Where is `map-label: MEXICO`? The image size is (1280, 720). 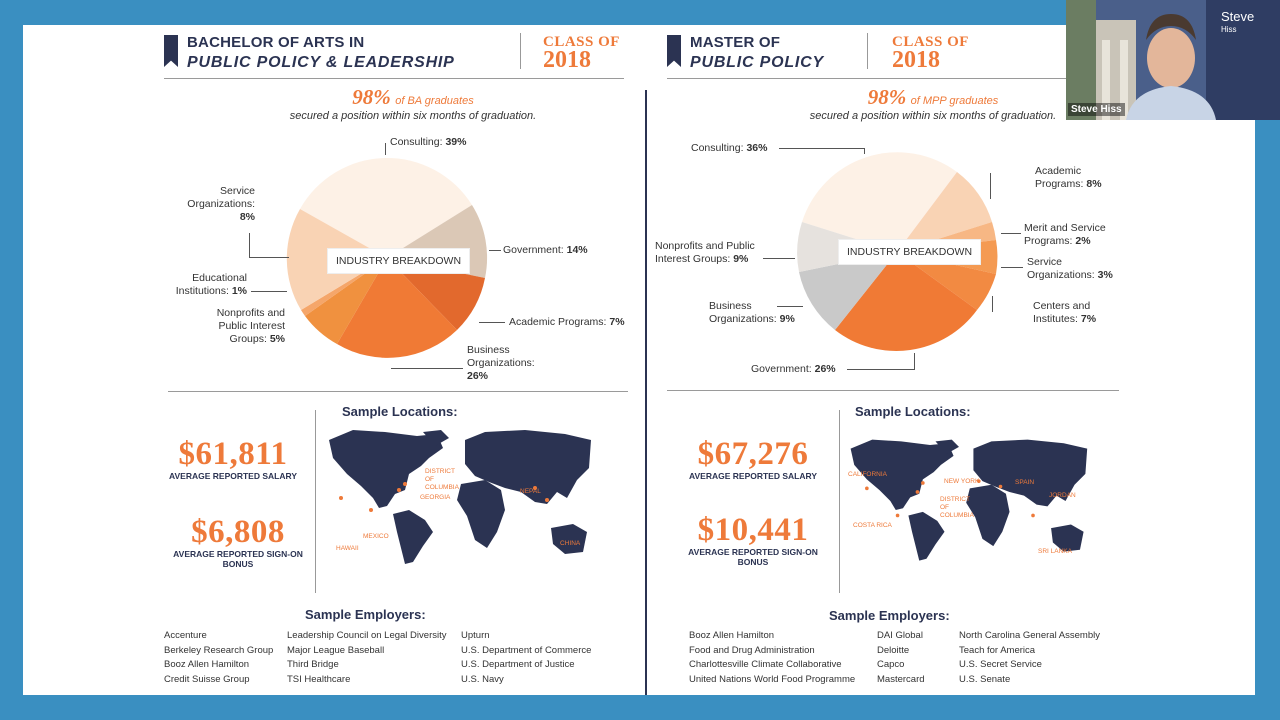 map-label: MEXICO is located at coordinates (376, 536).